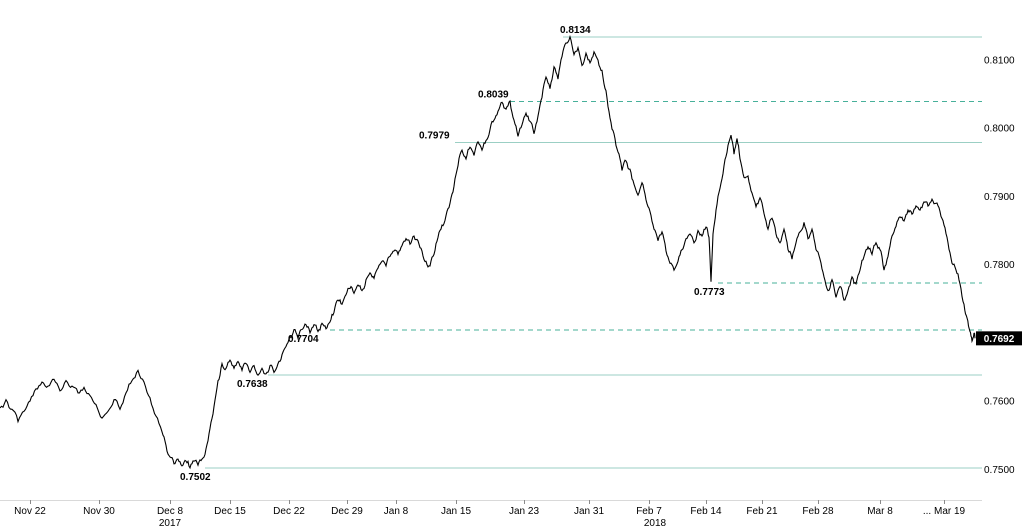  What do you see at coordinates (999, 402) in the screenshot?
I see `y-tick-label: 0.7600` at bounding box center [999, 402].